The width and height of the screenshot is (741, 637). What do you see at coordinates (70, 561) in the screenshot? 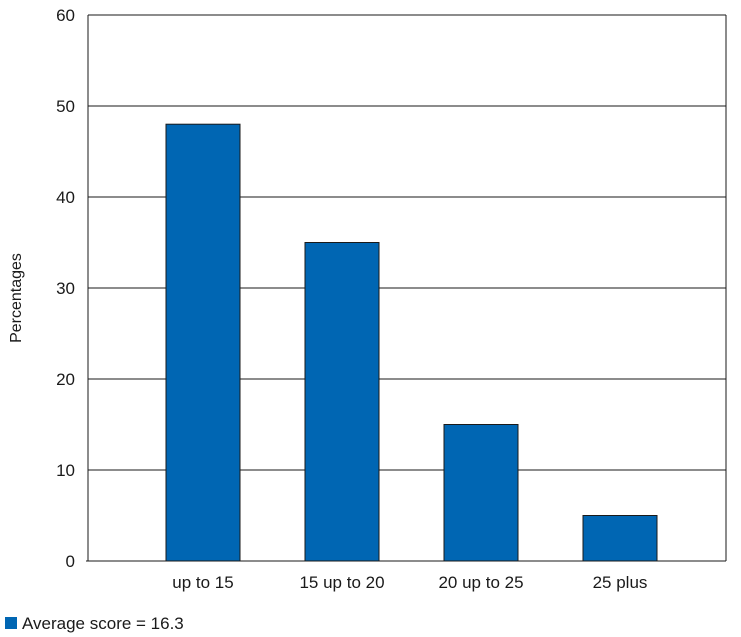
I see `y-tick-label: 0` at bounding box center [70, 561].